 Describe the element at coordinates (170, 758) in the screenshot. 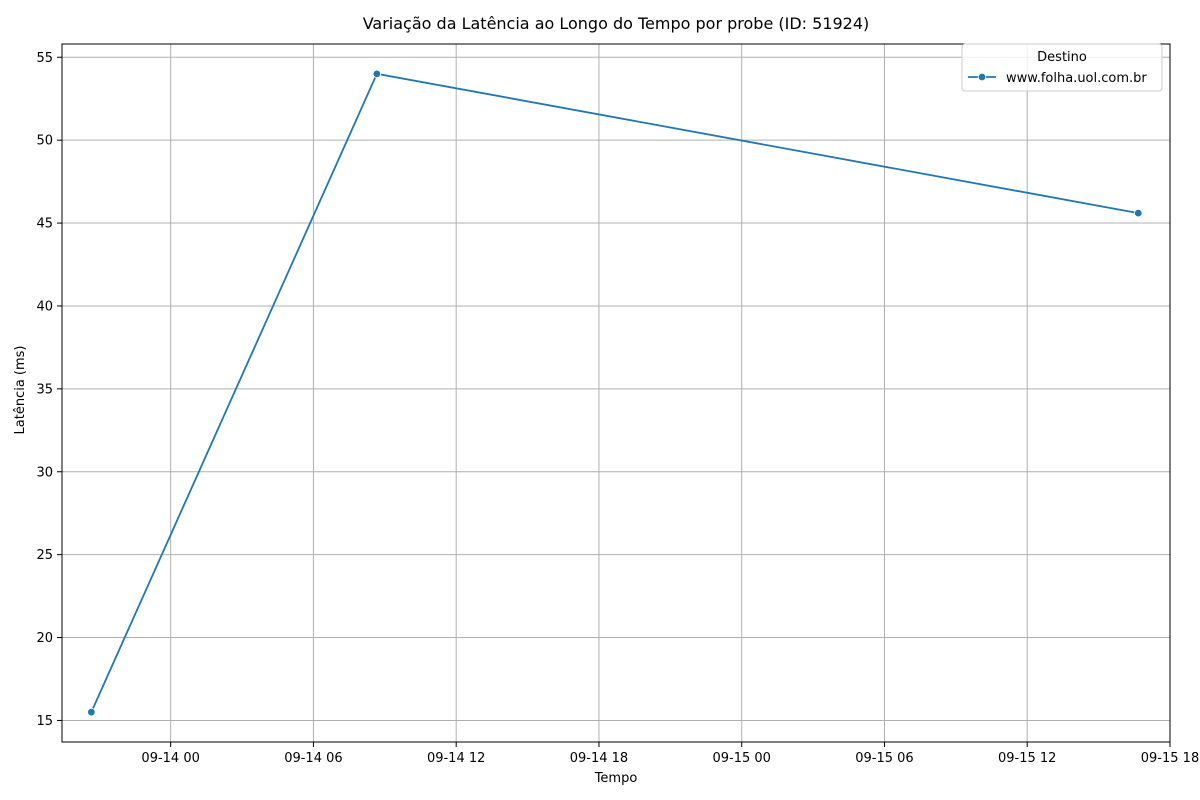

I see `x-tick-label: 09-14 00` at that location.